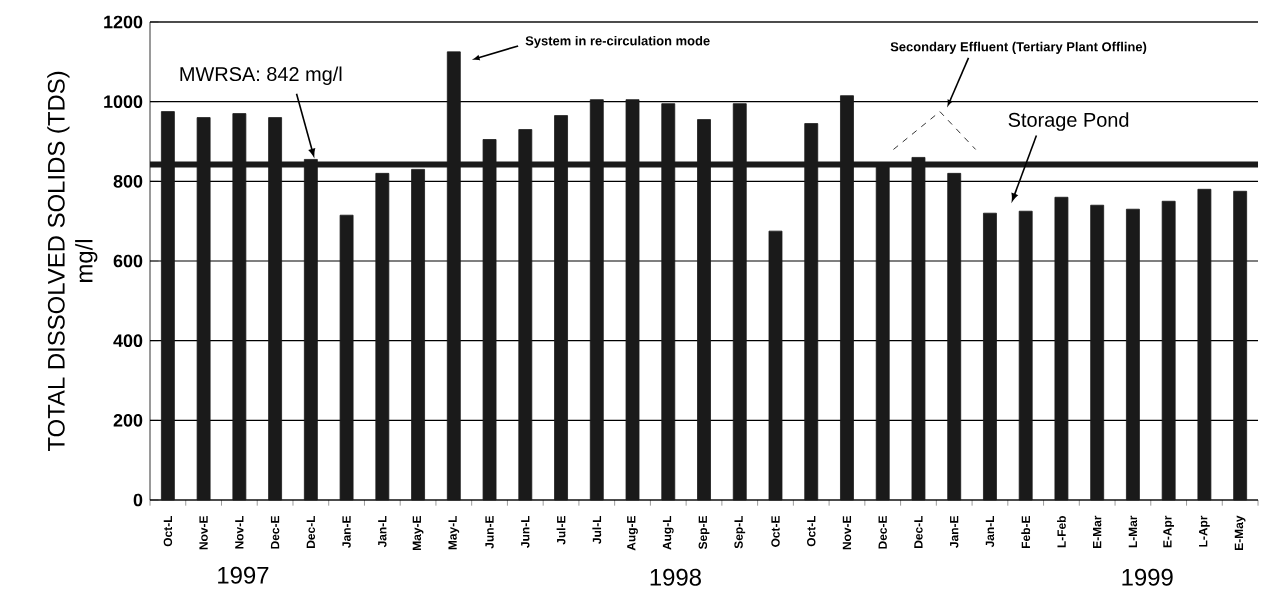  What do you see at coordinates (128, 341) in the screenshot?
I see `y-tick-label: 400` at bounding box center [128, 341].